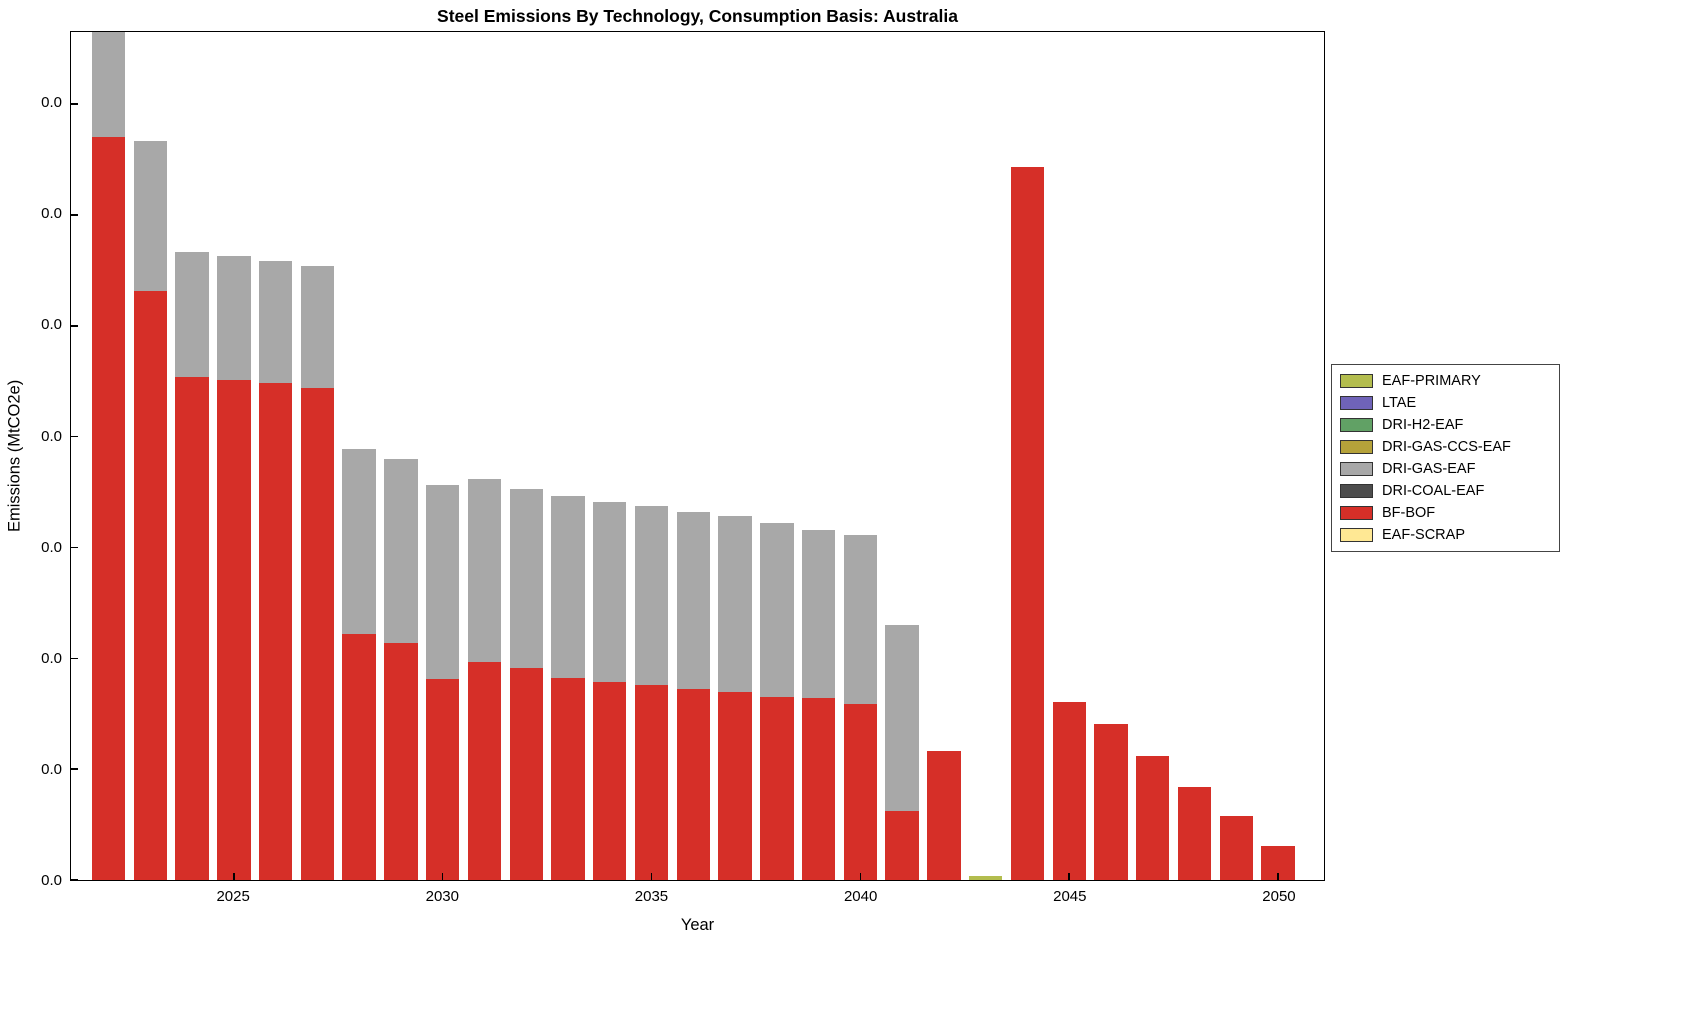 The height and width of the screenshot is (1021, 1696). Describe the element at coordinates (359, 541) in the screenshot. I see `bar-segment-dri-gas-eaf-2028` at that location.